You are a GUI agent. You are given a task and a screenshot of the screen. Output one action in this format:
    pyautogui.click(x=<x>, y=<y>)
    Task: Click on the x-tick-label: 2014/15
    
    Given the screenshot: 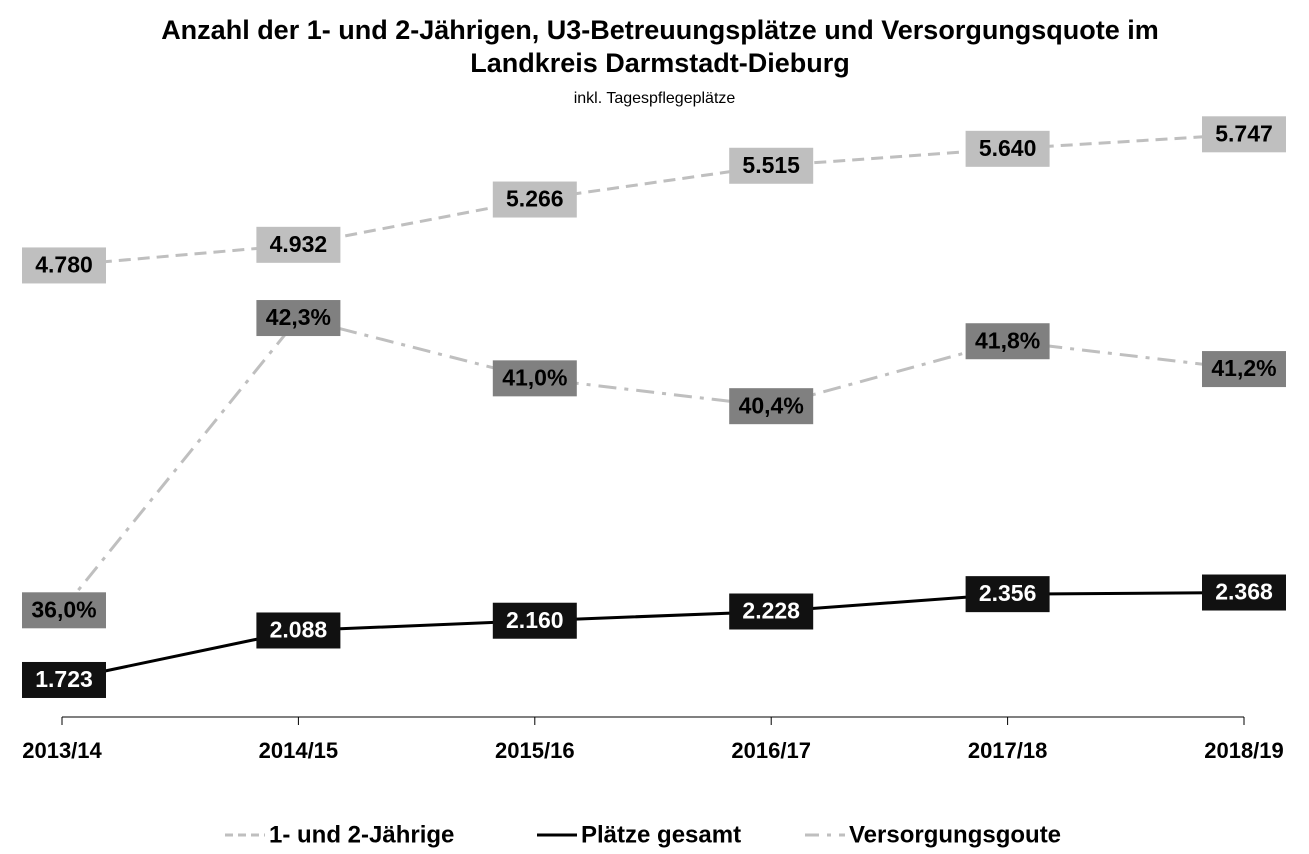 What is the action you would take?
    pyautogui.click(x=299, y=750)
    